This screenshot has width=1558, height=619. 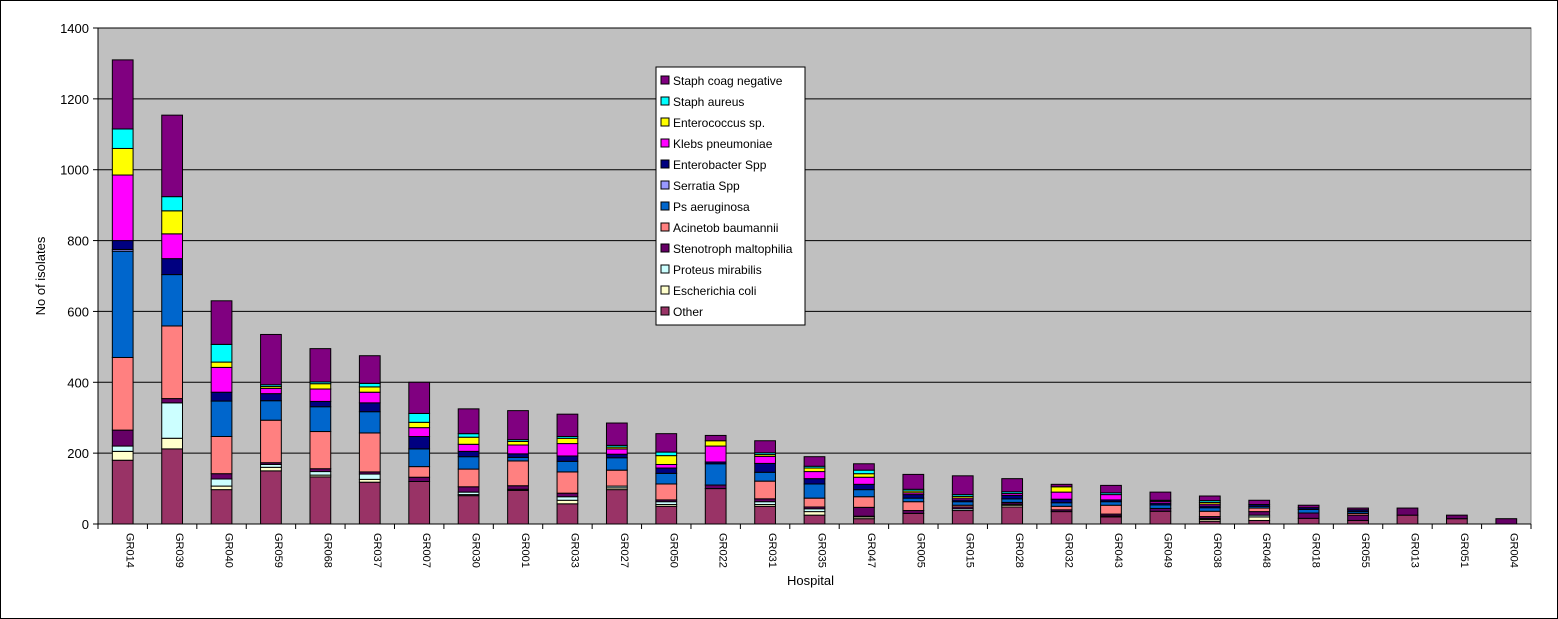 I want to click on x-tick-label: GR049, so click(x=1167, y=550).